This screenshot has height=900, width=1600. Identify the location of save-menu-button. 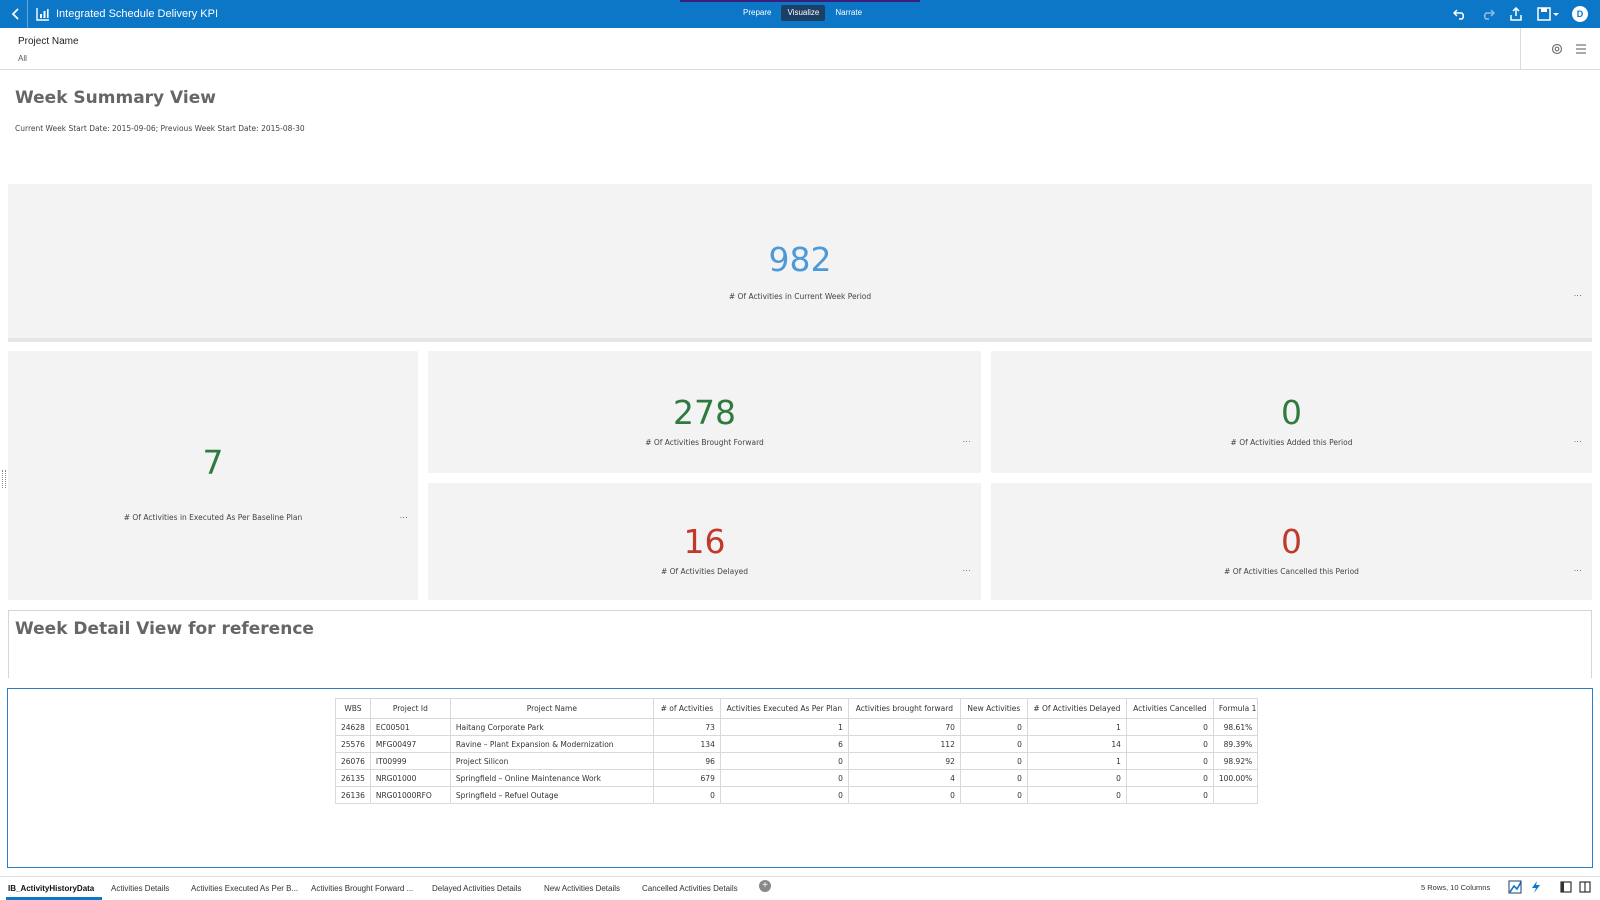
(1548, 14).